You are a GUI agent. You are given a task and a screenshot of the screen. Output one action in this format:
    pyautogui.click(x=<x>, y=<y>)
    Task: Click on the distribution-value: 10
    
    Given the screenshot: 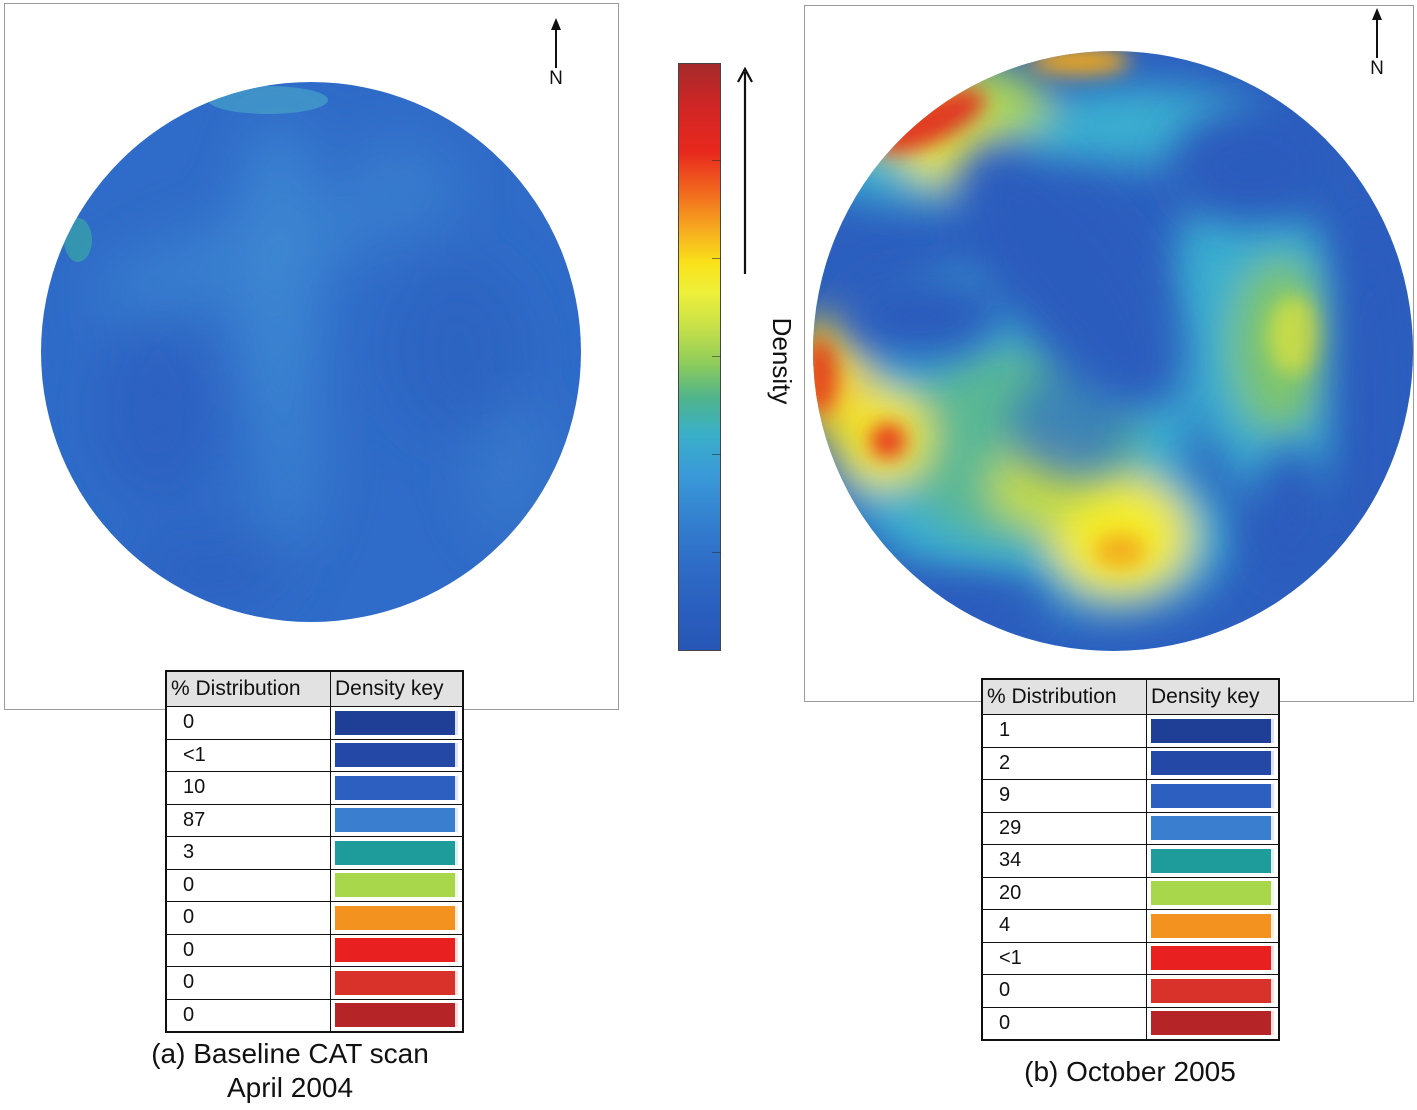 What is the action you would take?
    pyautogui.click(x=248, y=788)
    